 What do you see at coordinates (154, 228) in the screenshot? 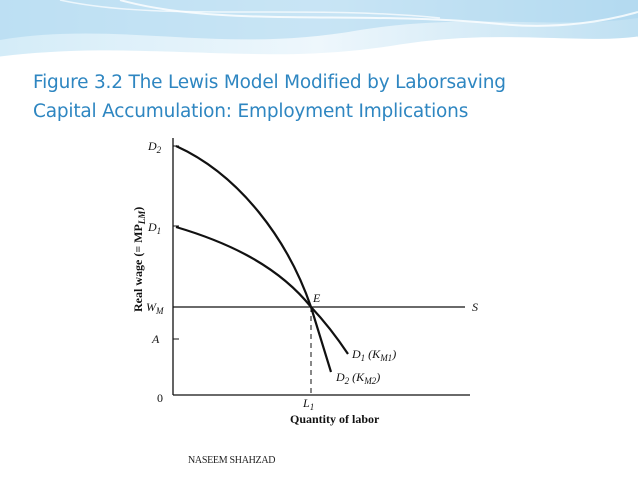
I see `tick-label-d1: D1` at bounding box center [154, 228].